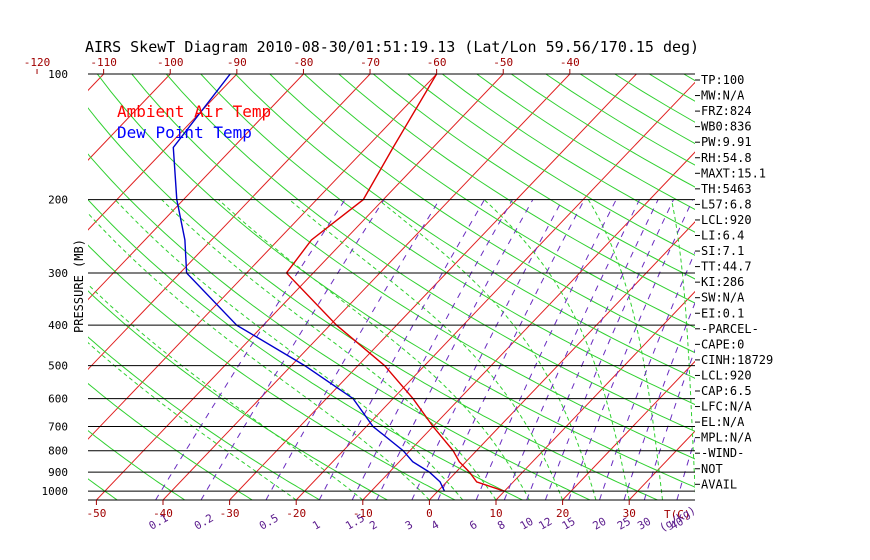  What do you see at coordinates (722, 80) in the screenshot?
I see `index-item: TP:100` at bounding box center [722, 80].